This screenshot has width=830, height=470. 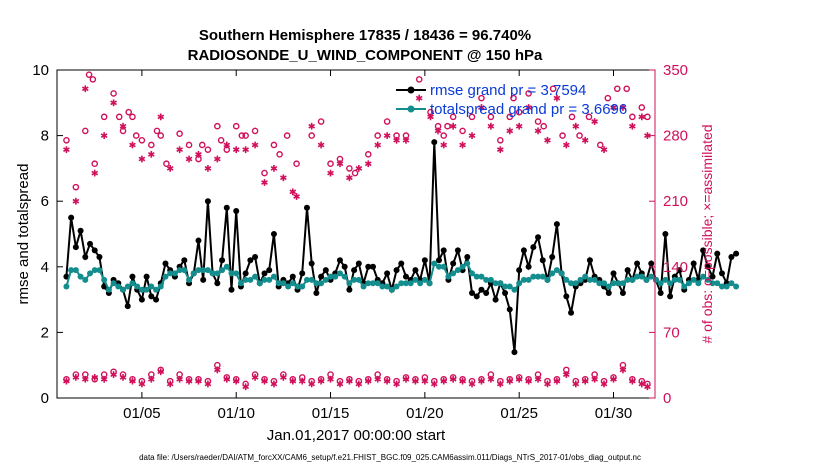 What do you see at coordinates (614, 413) in the screenshot?
I see `x-tick-label: 01/30` at bounding box center [614, 413].